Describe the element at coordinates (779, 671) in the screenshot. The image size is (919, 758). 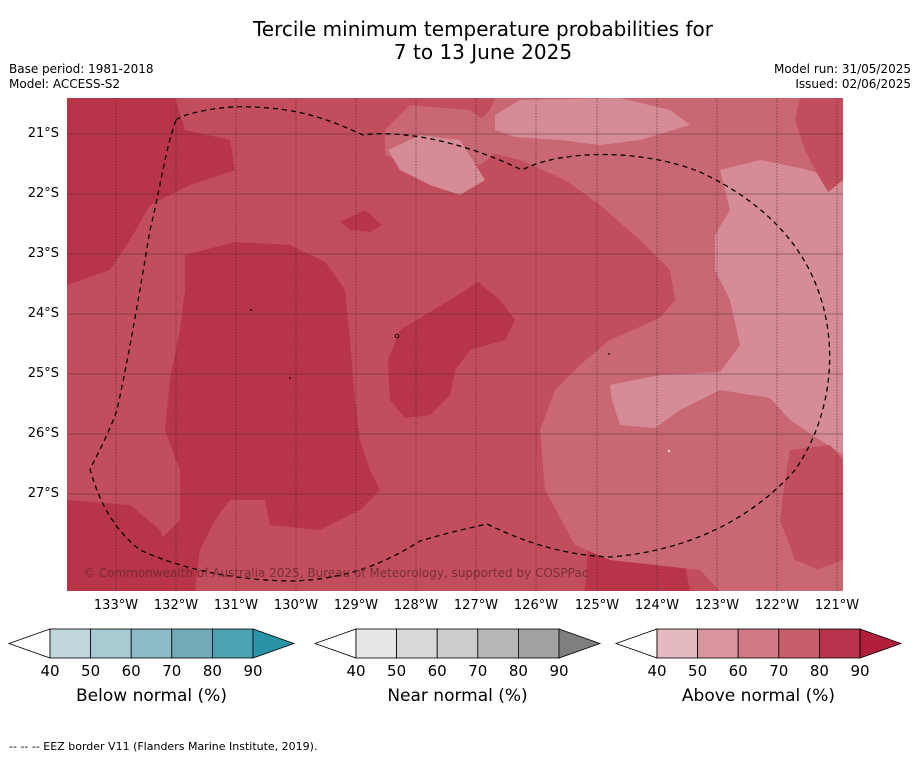
I see `colorbar-above-tick: 70` at that location.